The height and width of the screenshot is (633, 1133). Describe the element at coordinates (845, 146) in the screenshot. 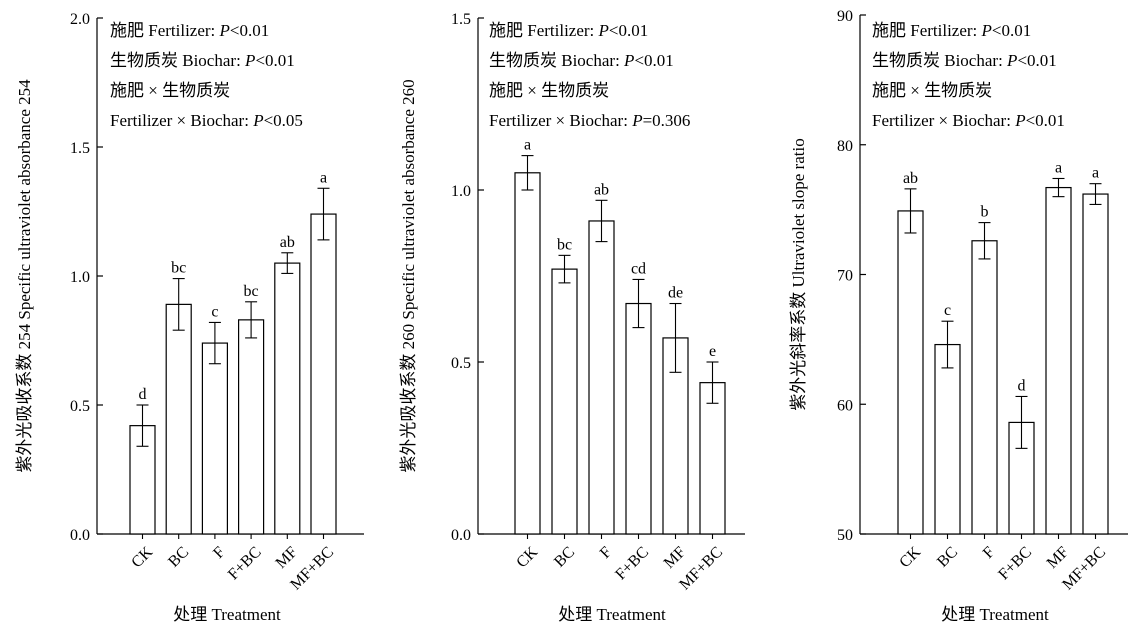

I see `y-tick-label: 80` at that location.